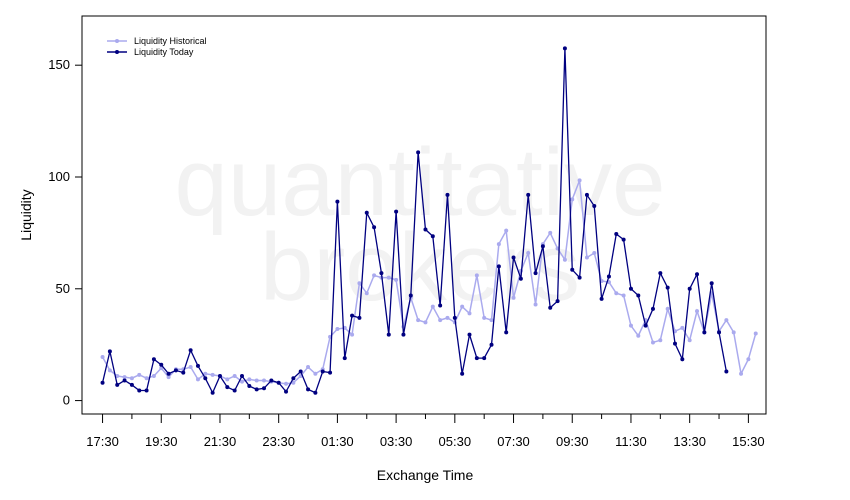 The width and height of the screenshot is (850, 500). Describe the element at coordinates (689, 441) in the screenshot. I see `x-tick-label: 13:30` at that location.